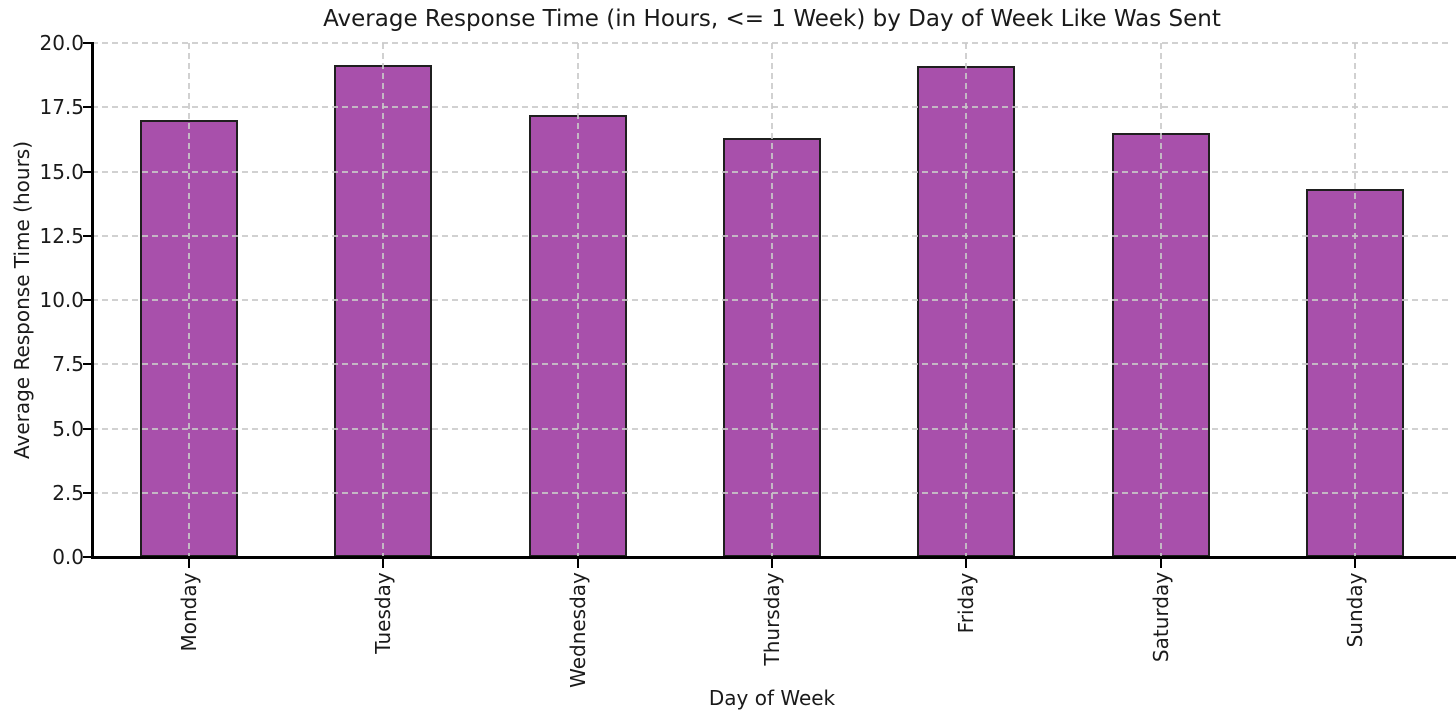 The height and width of the screenshot is (722, 1456). What do you see at coordinates (61, 235) in the screenshot?
I see `y-tick-label: 12.5` at bounding box center [61, 235].